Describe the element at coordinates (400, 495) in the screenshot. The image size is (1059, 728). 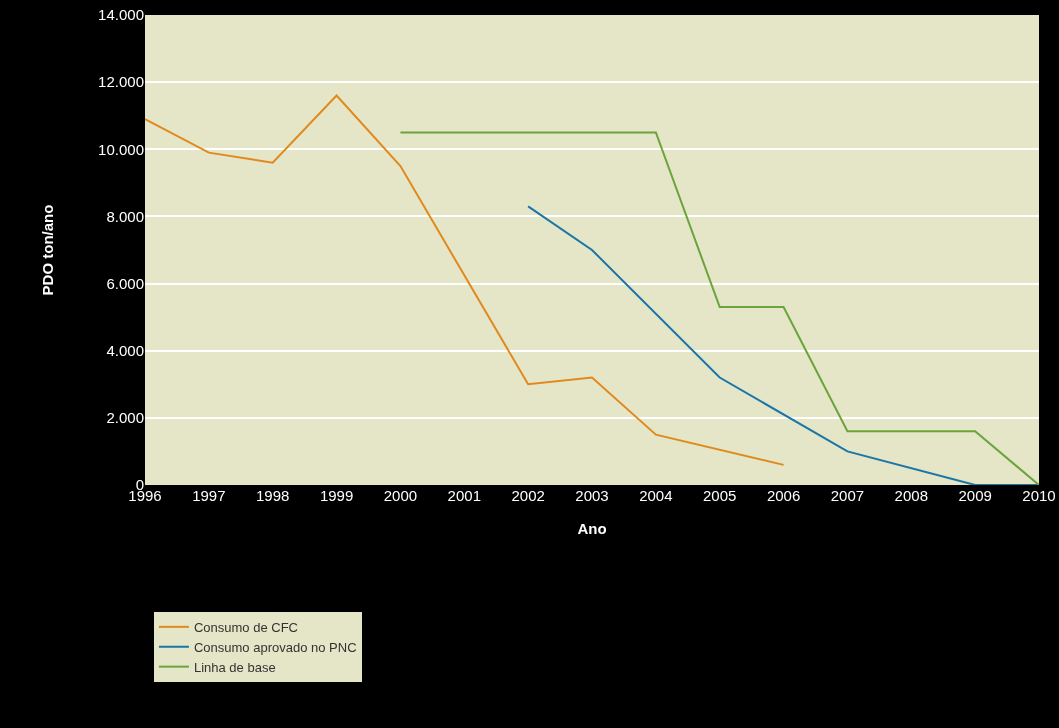
I see `x-tick-label: 2000` at that location.